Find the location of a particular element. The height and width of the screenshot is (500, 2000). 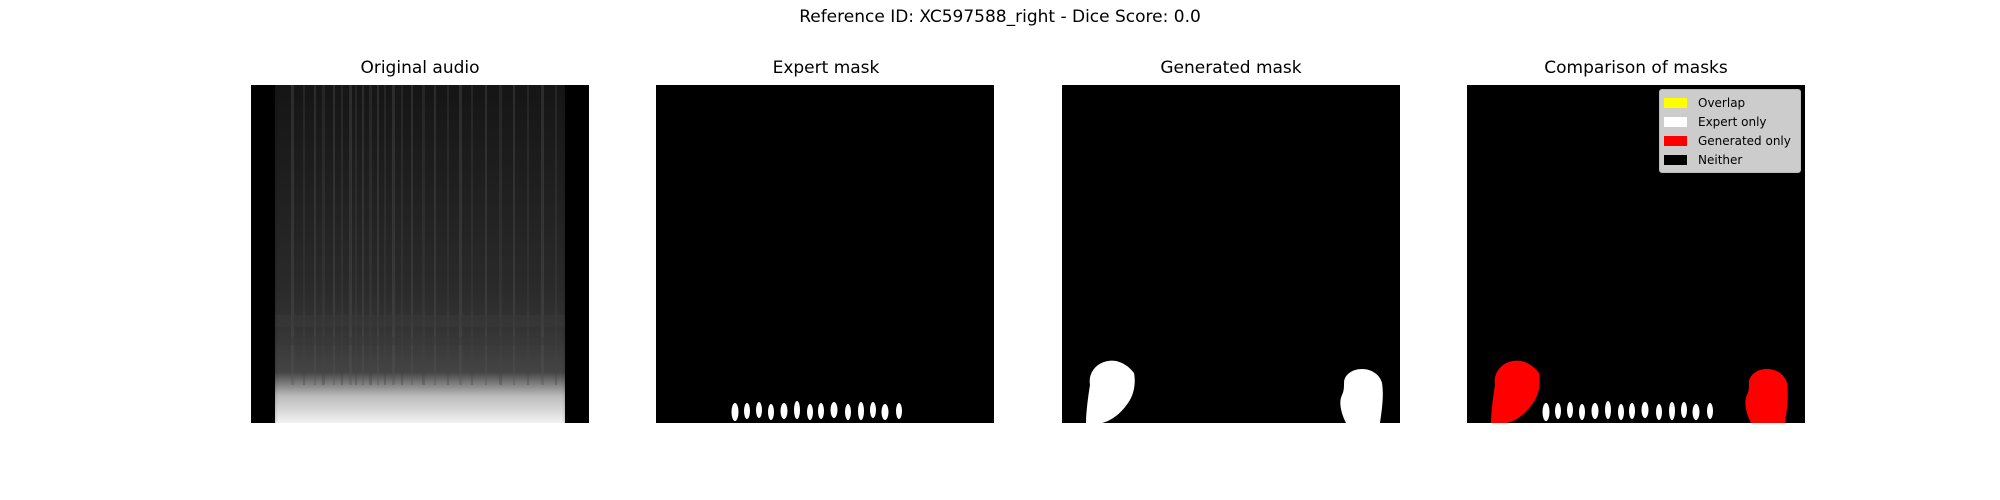

original-audio-spectrogram is located at coordinates (420, 254).